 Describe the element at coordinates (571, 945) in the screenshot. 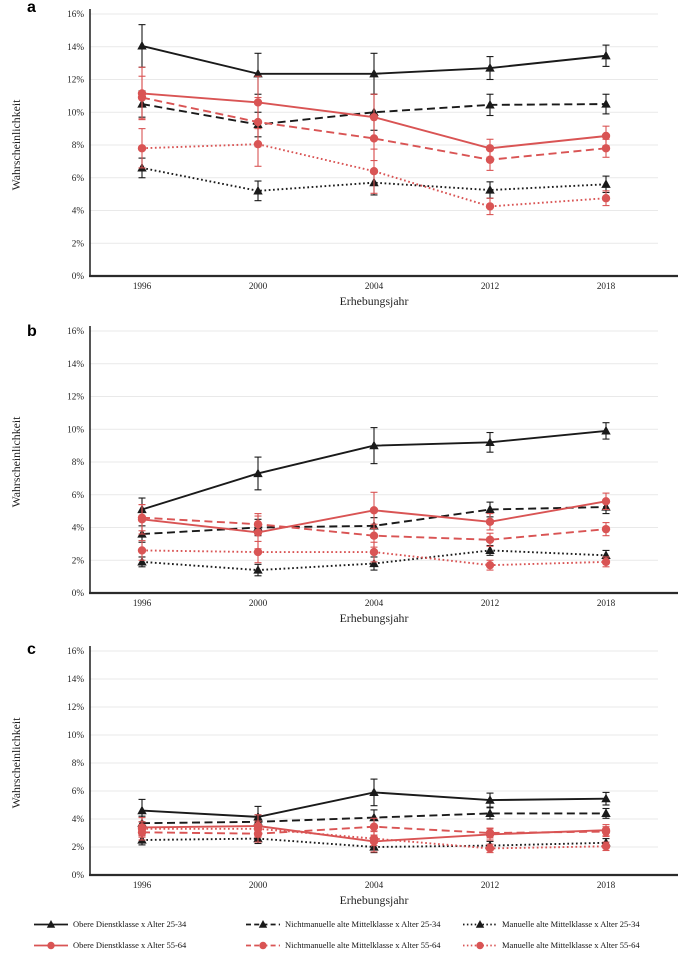

I see `legend-item-label: Manuelle alte Mittelklasse x Alter 55-64` at that location.